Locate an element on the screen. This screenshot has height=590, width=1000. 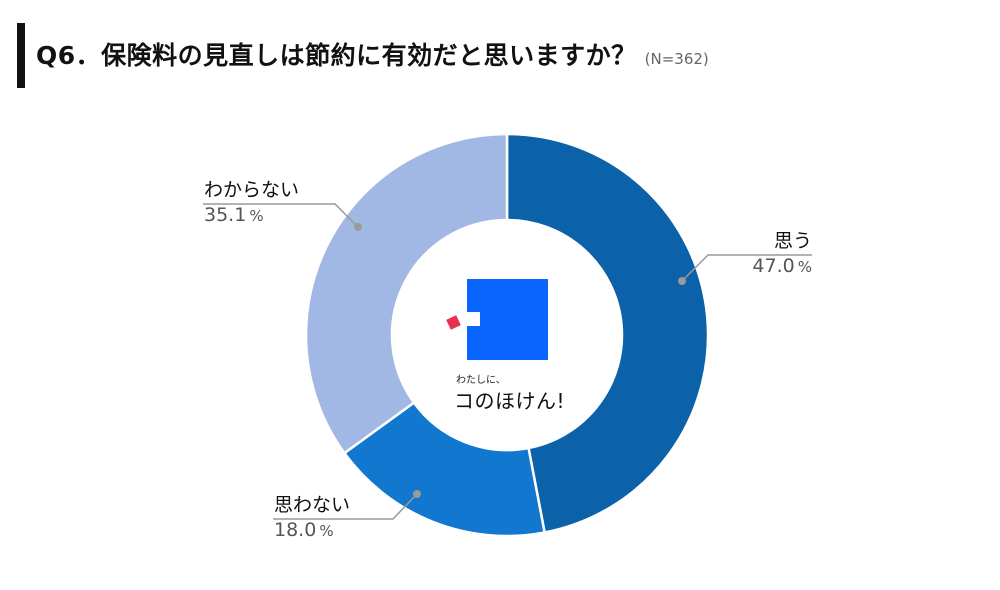
leader-line-omowanai is located at coordinates (345, 506).